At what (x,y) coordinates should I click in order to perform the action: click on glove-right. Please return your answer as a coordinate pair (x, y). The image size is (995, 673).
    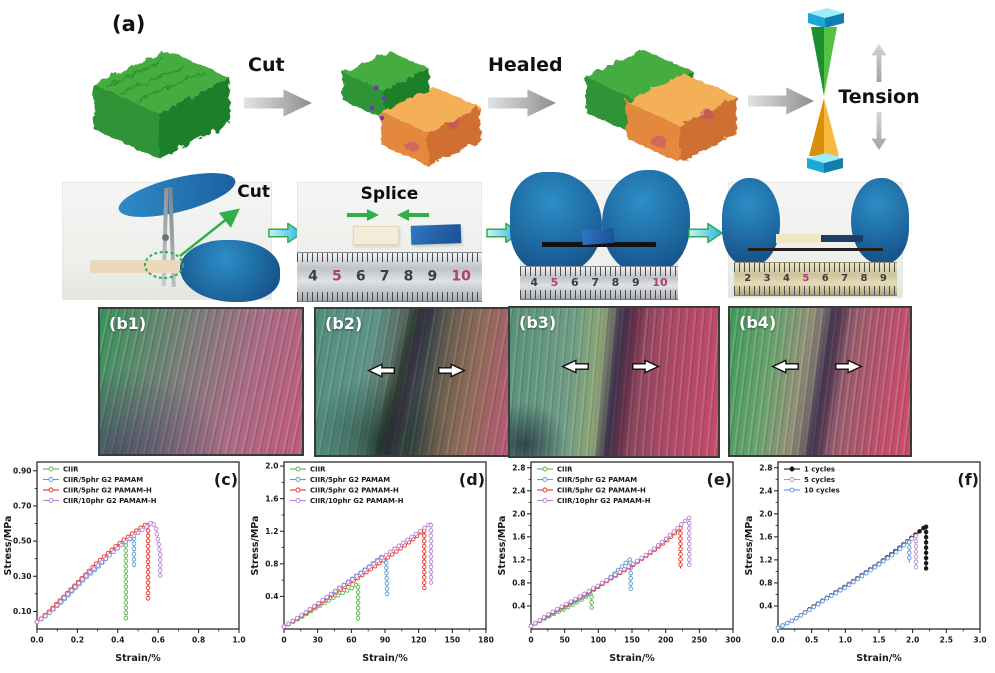
    Looking at the image, I should click on (880, 221).